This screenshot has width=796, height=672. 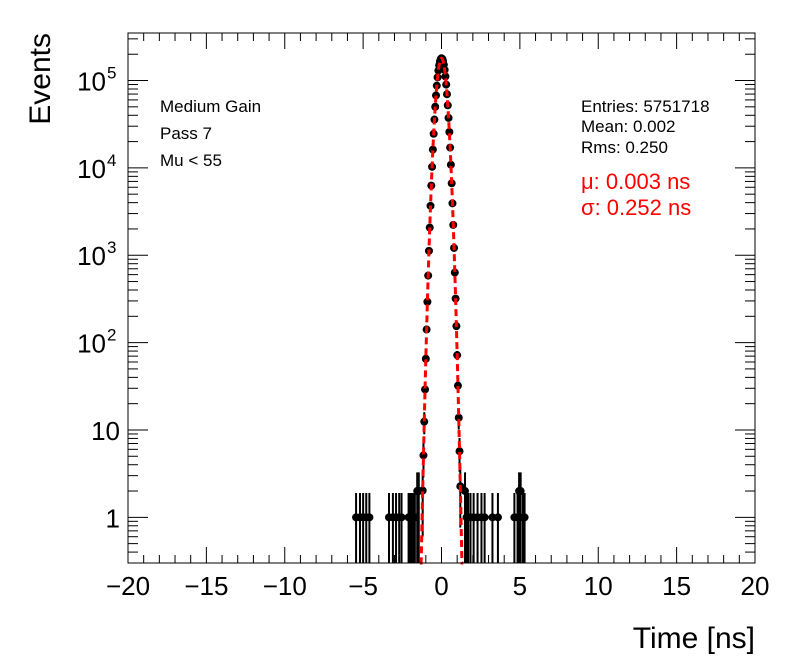 What do you see at coordinates (40, 79) in the screenshot?
I see `y-axis-title: Events` at bounding box center [40, 79].